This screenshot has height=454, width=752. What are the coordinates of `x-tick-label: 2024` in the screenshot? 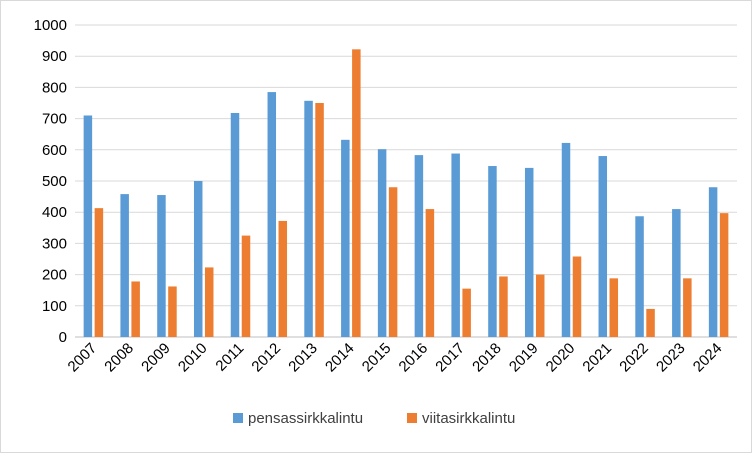 It's located at (708, 358).